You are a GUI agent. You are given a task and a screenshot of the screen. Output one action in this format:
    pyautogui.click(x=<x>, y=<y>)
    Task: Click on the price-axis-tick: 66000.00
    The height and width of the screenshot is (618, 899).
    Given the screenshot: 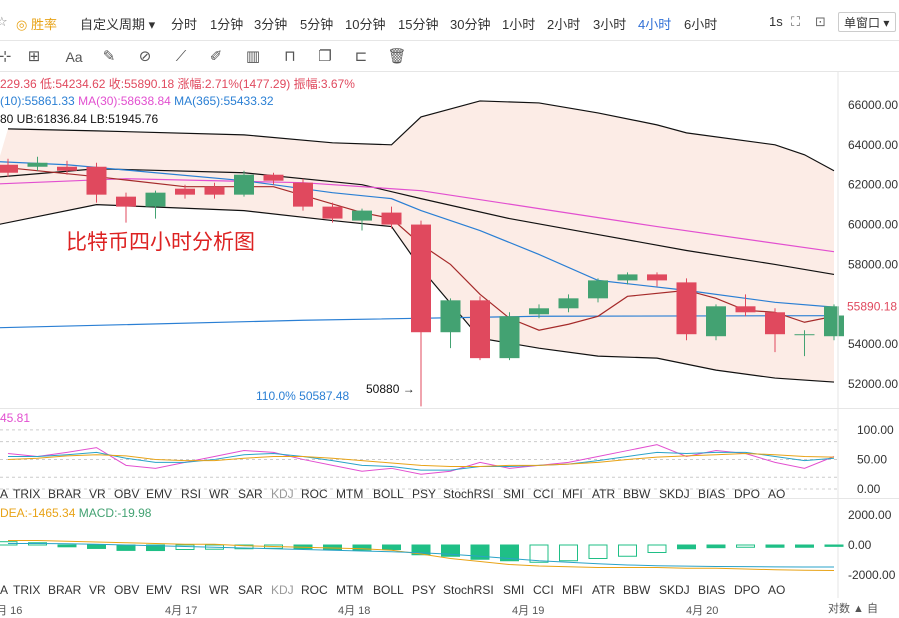 What is the action you would take?
    pyautogui.click(x=873, y=105)
    